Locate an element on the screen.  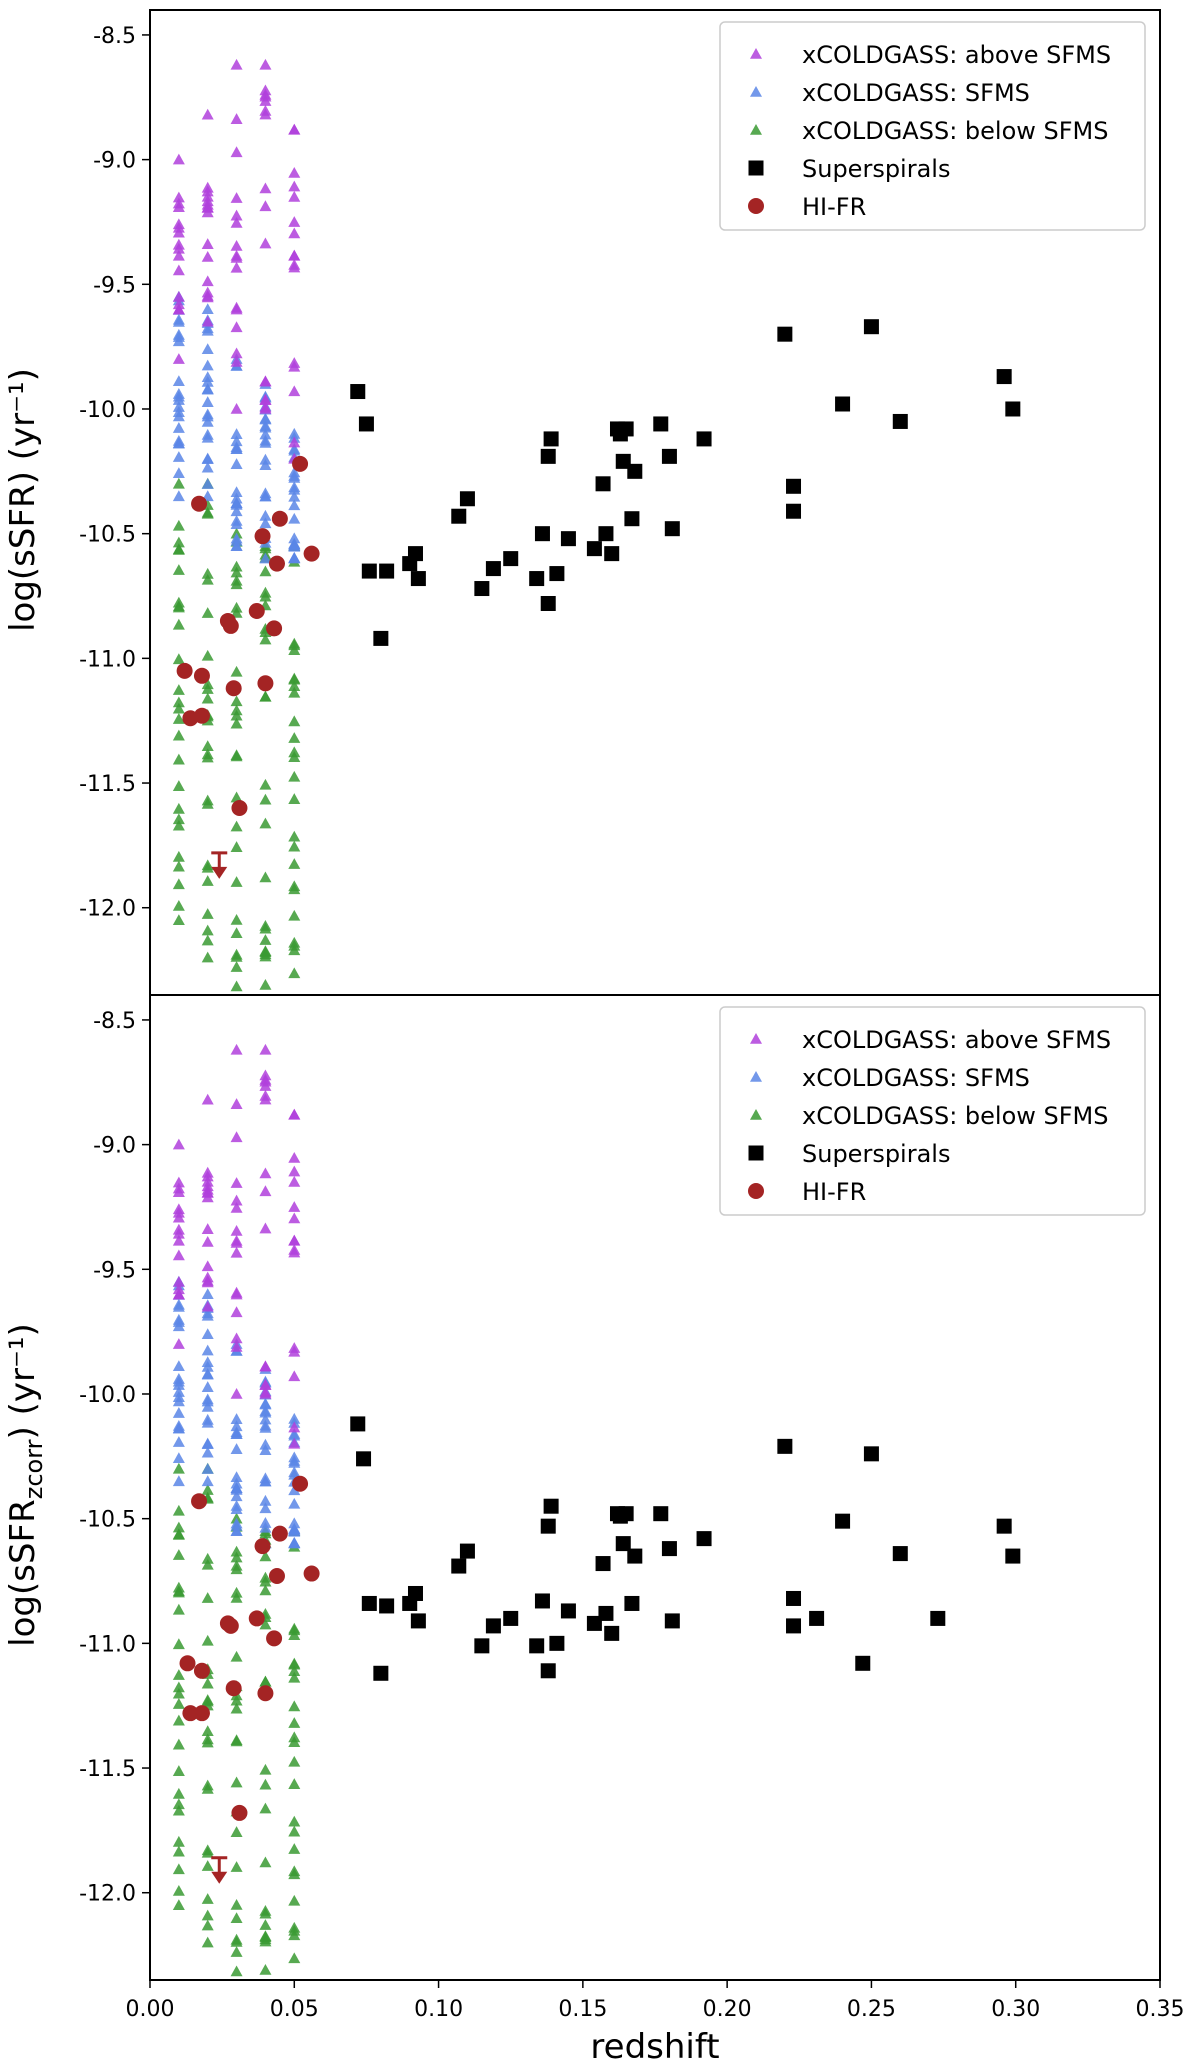
bottom-y-tick-label: -8.5 is located at coordinates (114, 1021).